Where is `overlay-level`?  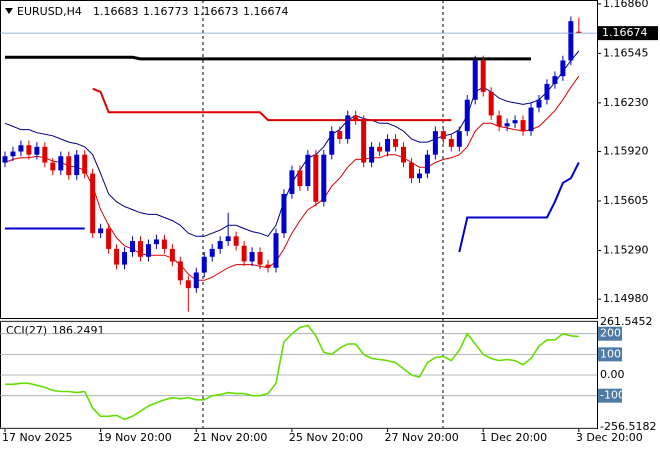
overlay-level is located at coordinates (268, 58).